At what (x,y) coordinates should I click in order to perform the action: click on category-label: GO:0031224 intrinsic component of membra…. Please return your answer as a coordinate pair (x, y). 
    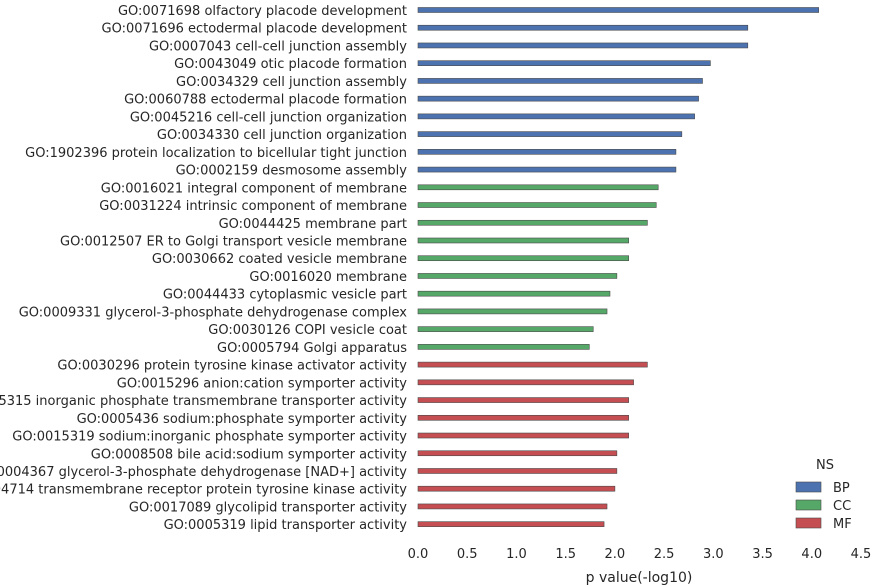
    Looking at the image, I should click on (253, 206).